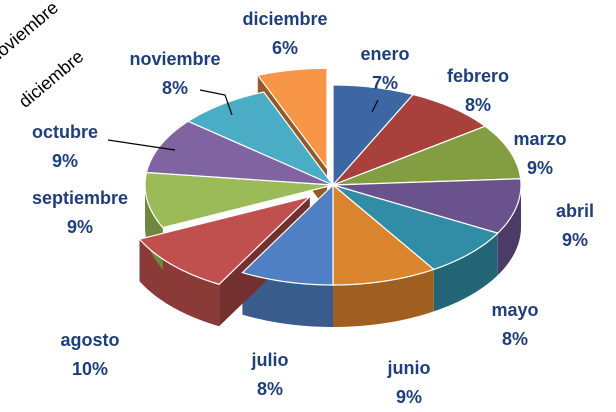 The width and height of the screenshot is (616, 412). Describe the element at coordinates (409, 368) in the screenshot. I see `category-label: junio` at that location.